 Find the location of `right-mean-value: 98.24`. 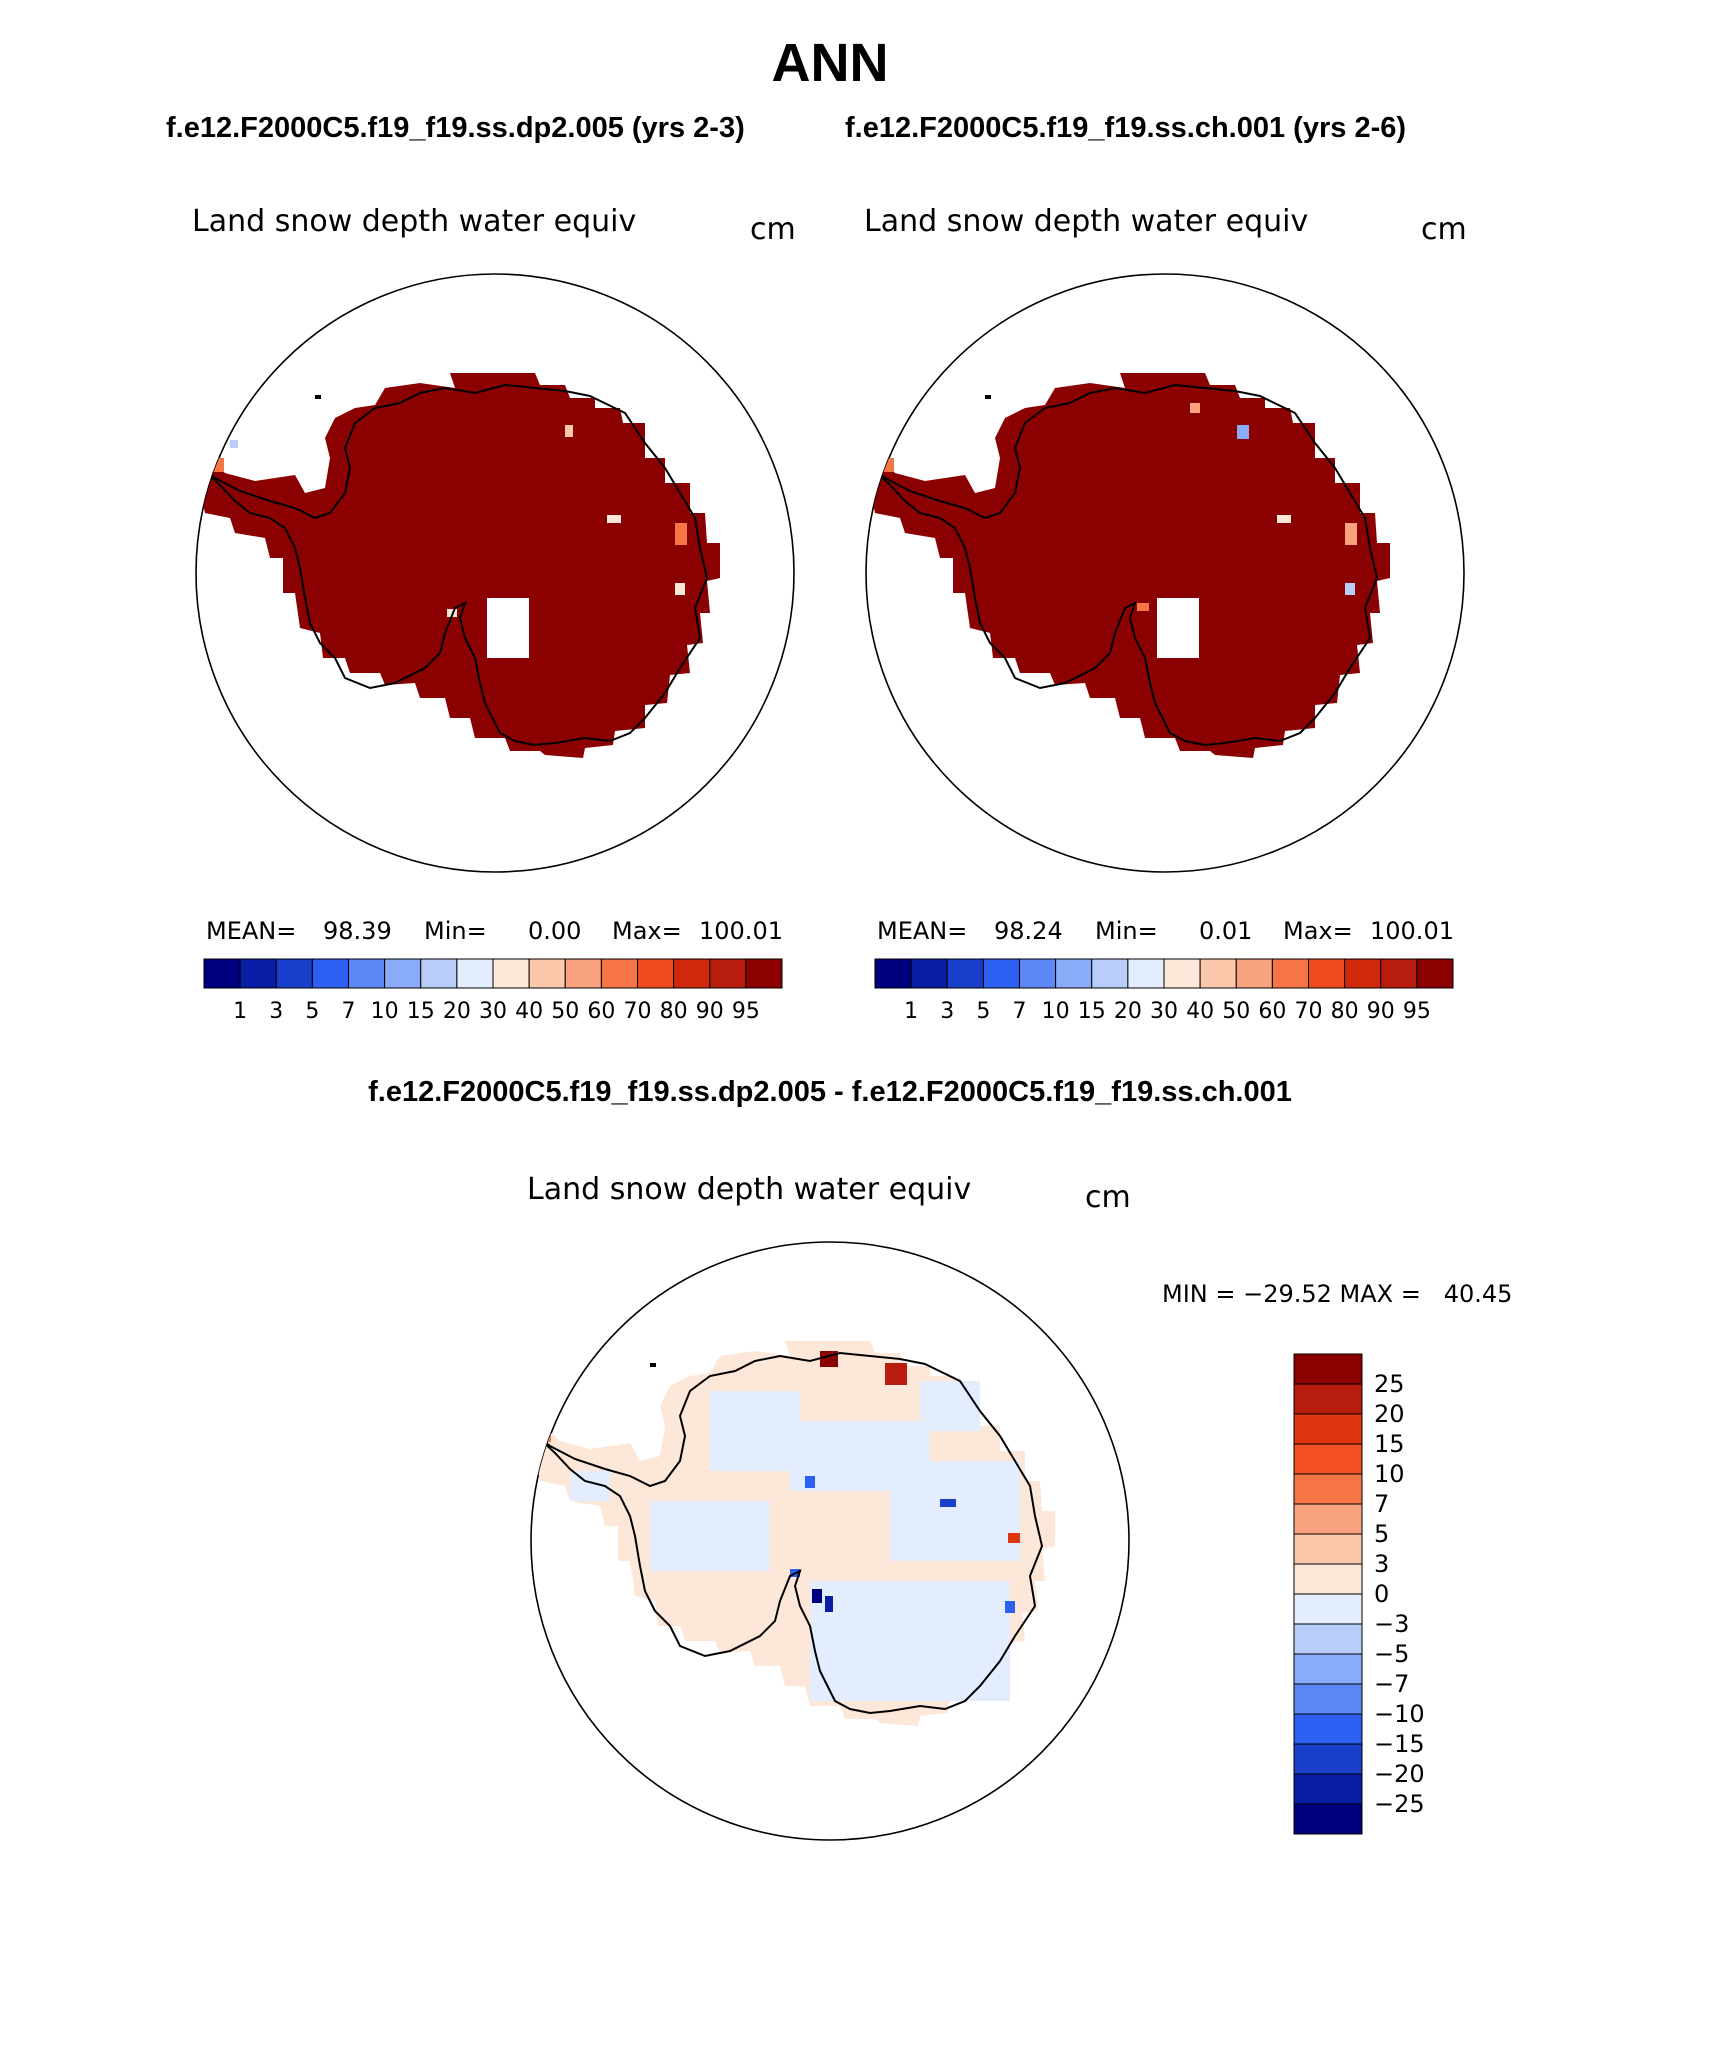

right-mean-value: 98.24 is located at coordinates (1028, 931).